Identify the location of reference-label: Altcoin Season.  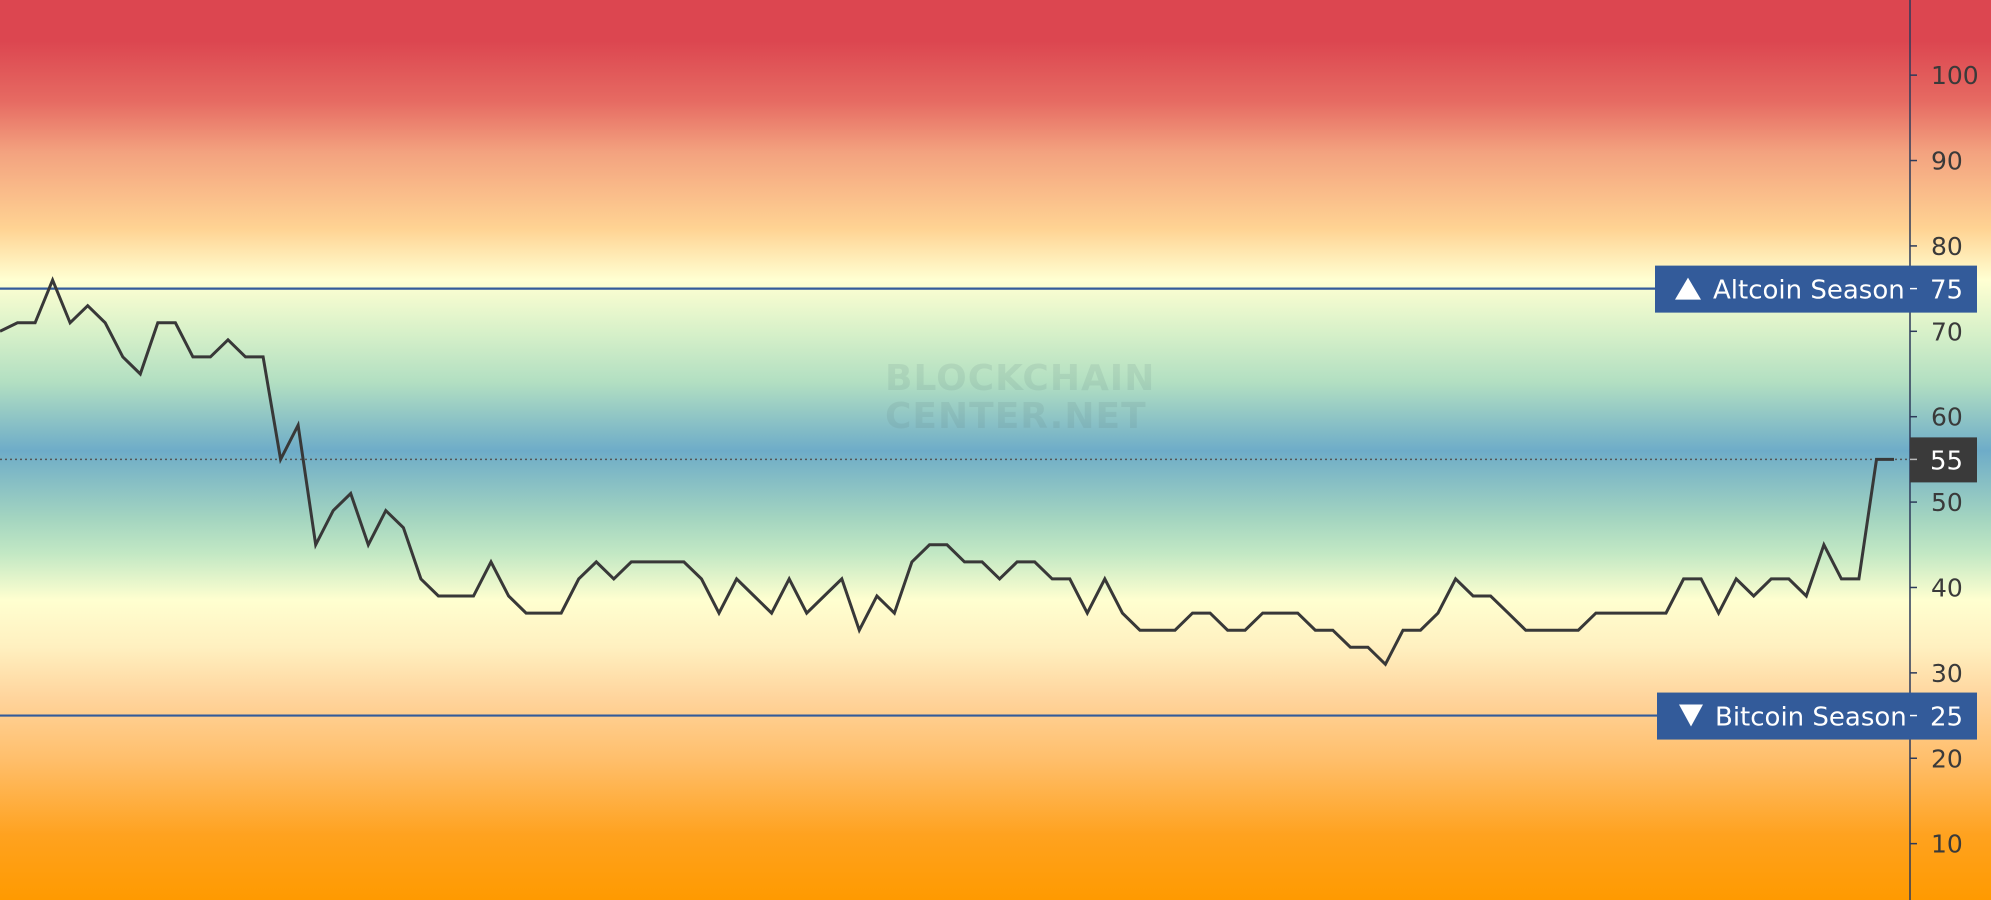
(1809, 291).